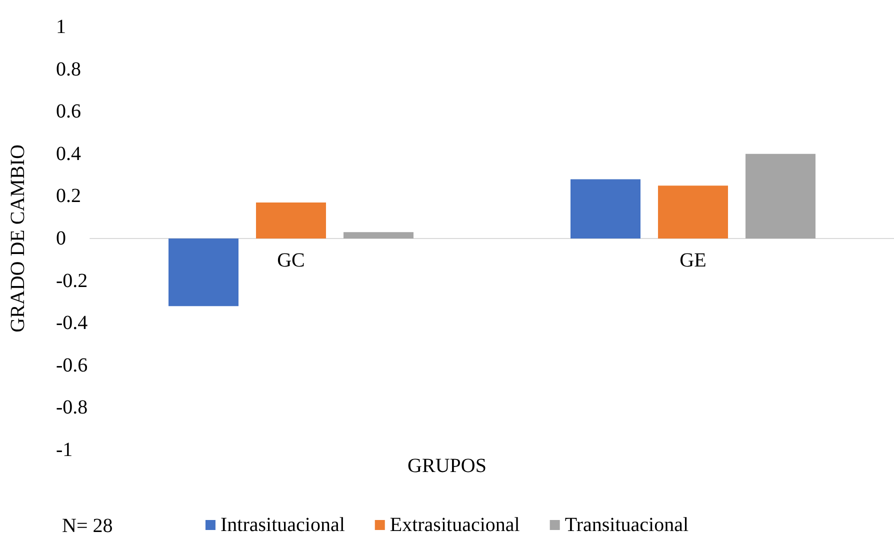  What do you see at coordinates (68, 196) in the screenshot?
I see `y-tick-label: 0.2` at bounding box center [68, 196].